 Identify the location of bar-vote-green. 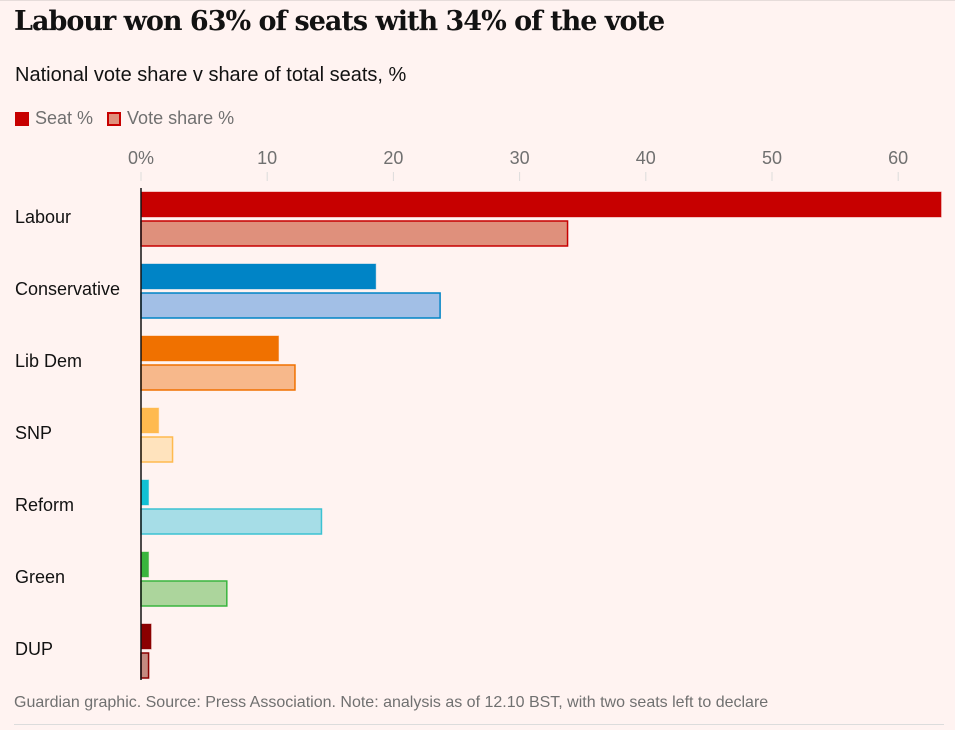
(184, 593).